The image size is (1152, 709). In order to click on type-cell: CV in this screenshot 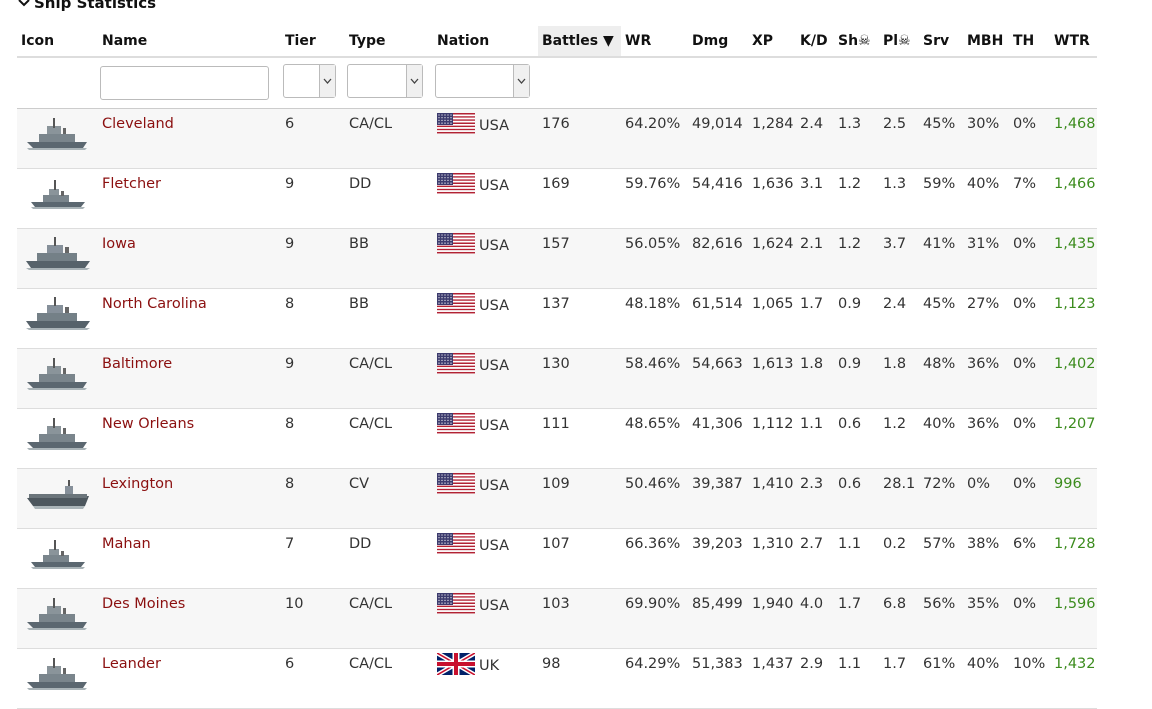, I will do `click(389, 498)`.